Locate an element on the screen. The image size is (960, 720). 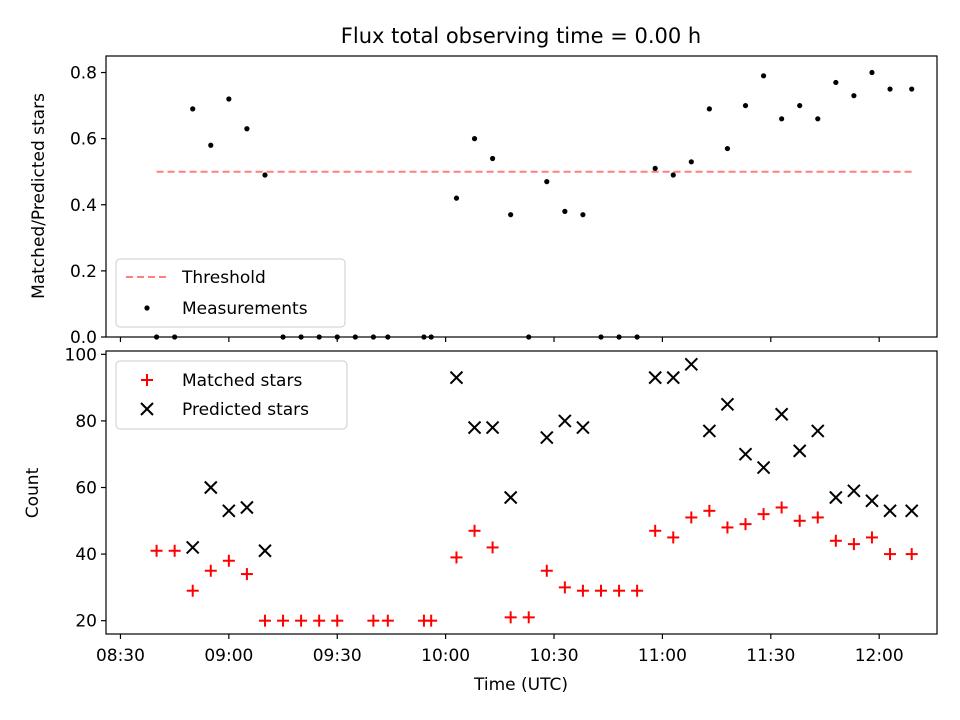
bottom-legend-frame is located at coordinates (231, 395).